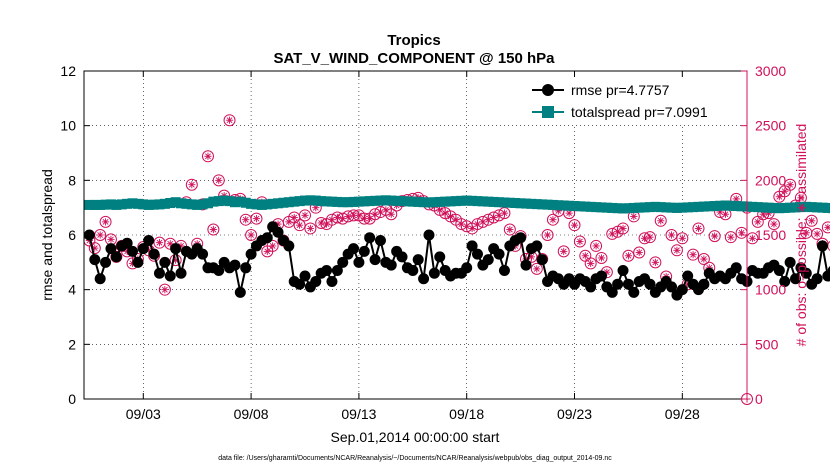 The width and height of the screenshot is (830, 470). I want to click on legend-totalspread-marker, so click(548, 112).